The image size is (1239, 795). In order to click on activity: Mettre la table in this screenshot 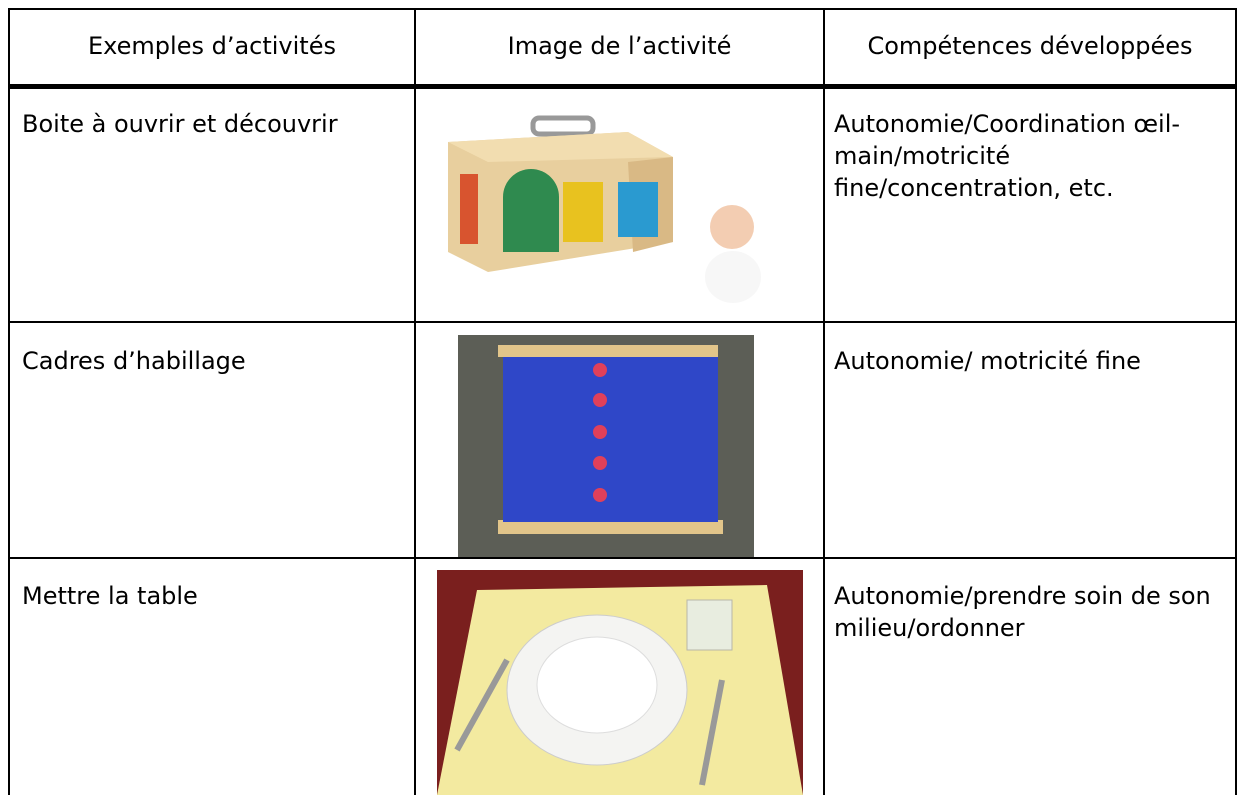, I will do `click(110, 596)`.